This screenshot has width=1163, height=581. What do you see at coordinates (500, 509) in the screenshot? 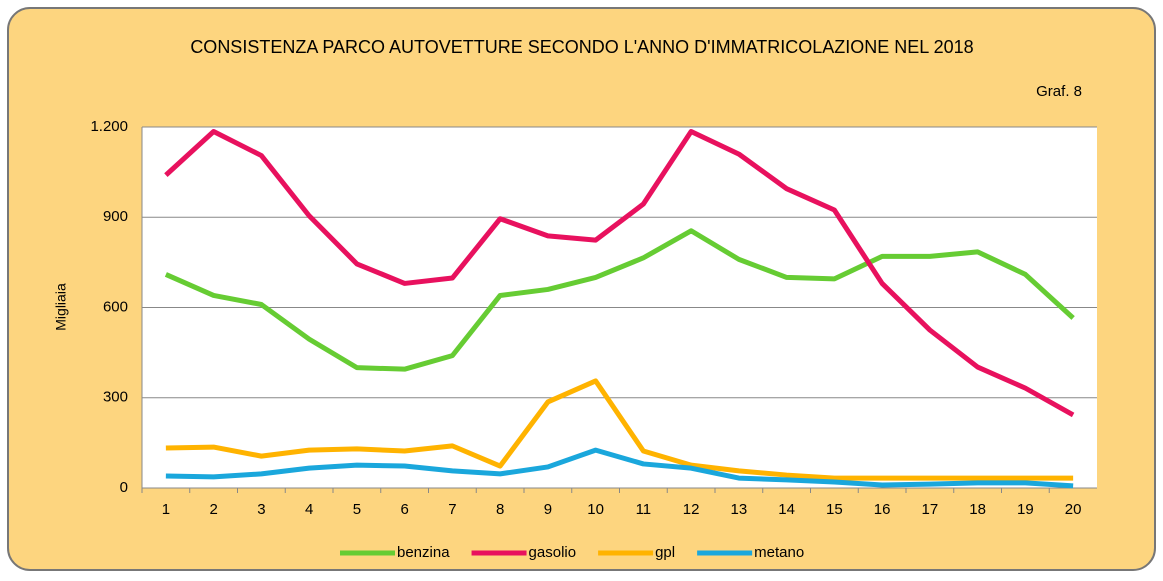
I see `x-tick-label: 8` at bounding box center [500, 509].